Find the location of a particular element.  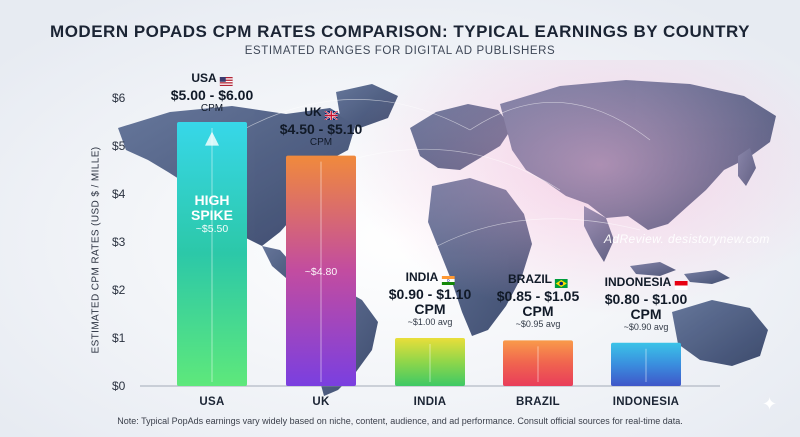

country-label: INDIA is located at coordinates (422, 277).